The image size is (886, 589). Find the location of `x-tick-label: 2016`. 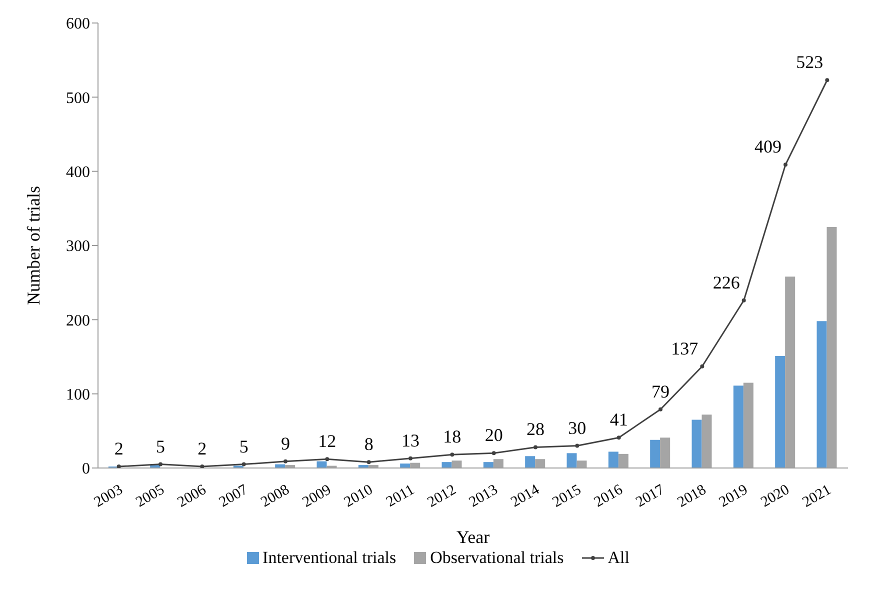

x-tick-label: 2016 is located at coordinates (609, 496).